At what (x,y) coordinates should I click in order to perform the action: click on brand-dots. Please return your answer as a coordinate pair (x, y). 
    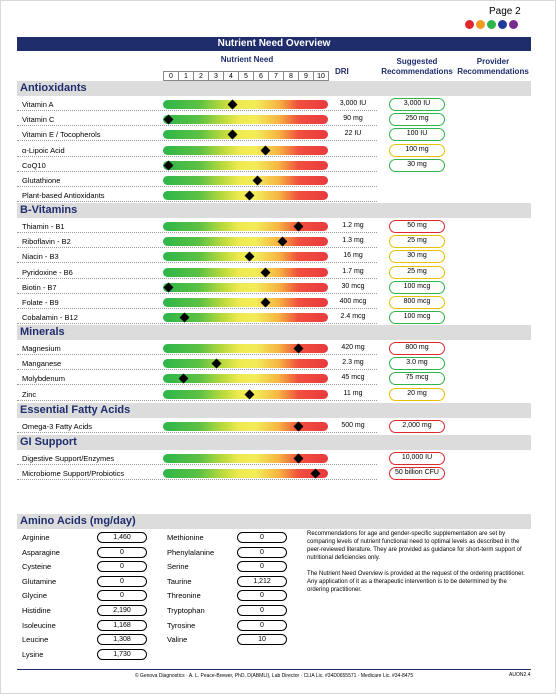
    Looking at the image, I should click on (491, 24).